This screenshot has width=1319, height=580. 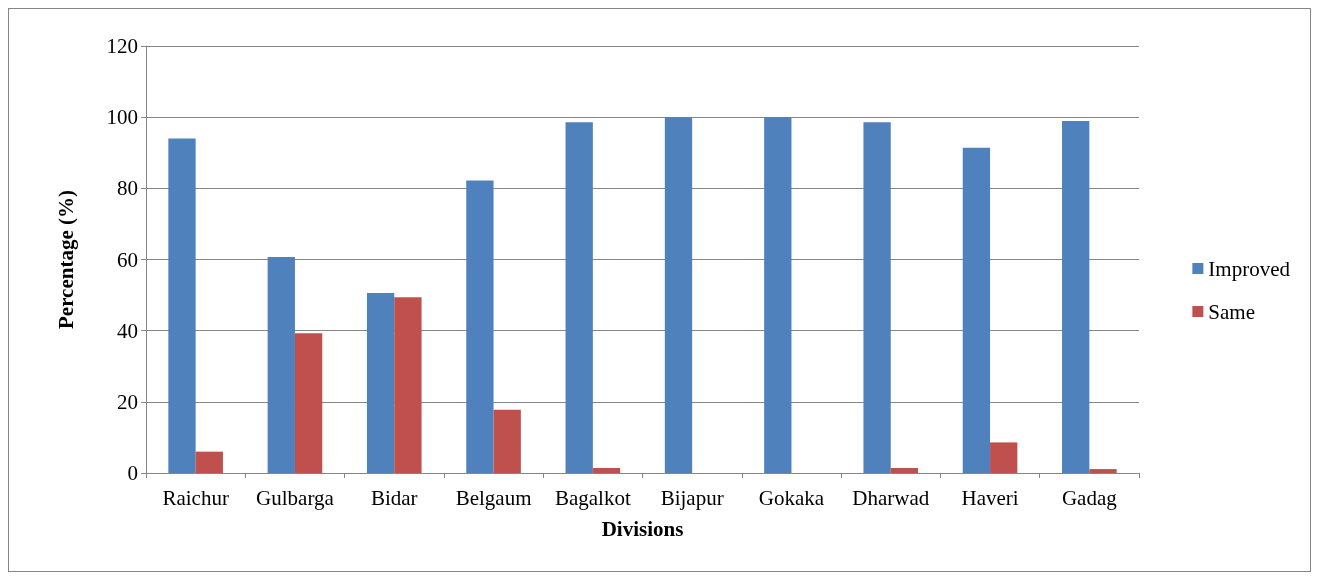 I want to click on x-tick-label: Raichur, so click(x=195, y=497).